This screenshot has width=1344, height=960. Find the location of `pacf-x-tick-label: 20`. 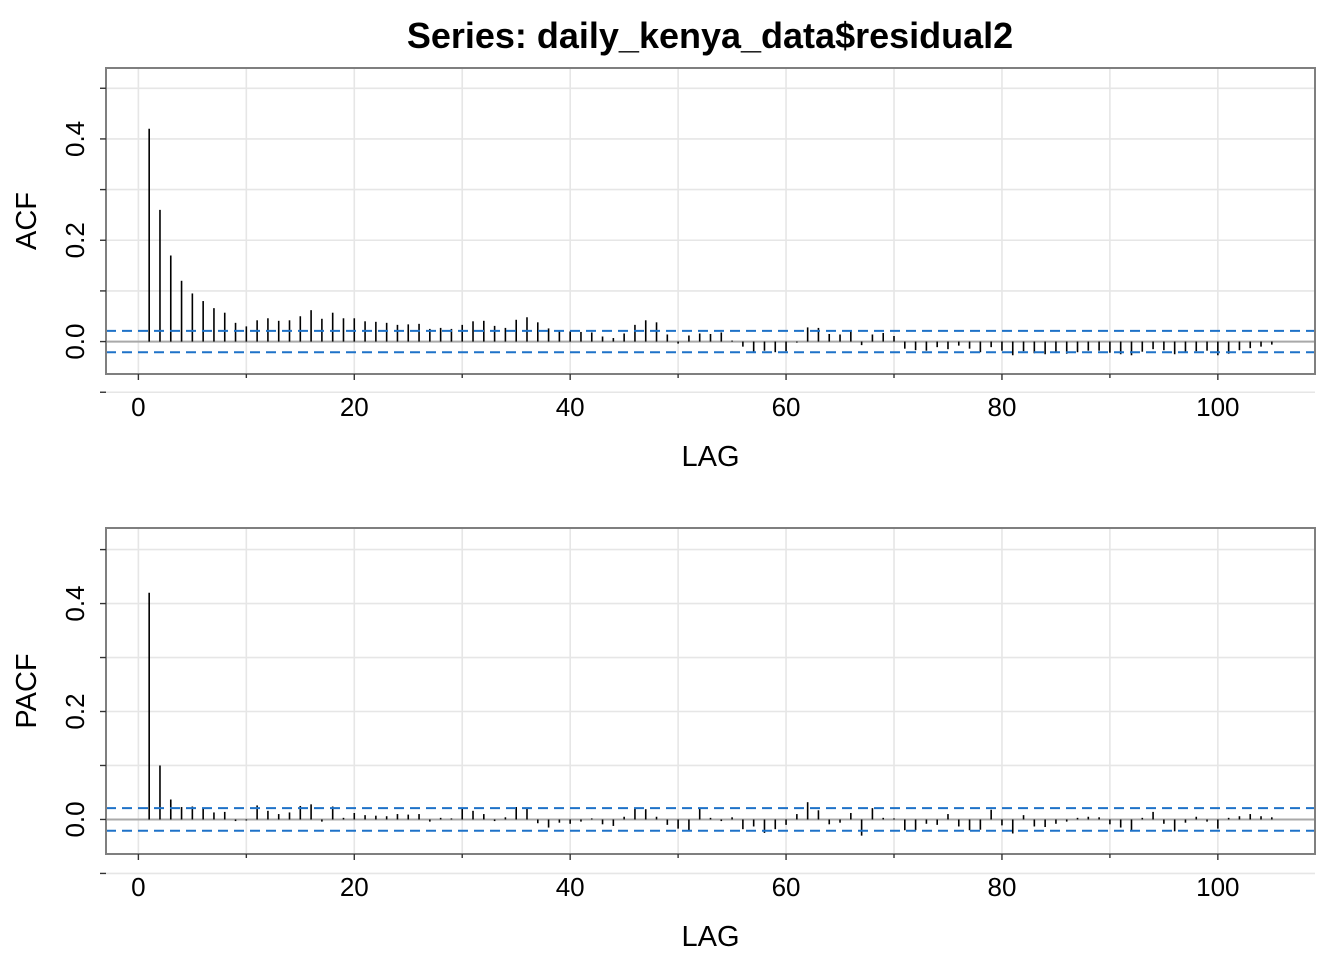

pacf-x-tick-label: 20 is located at coordinates (354, 887).